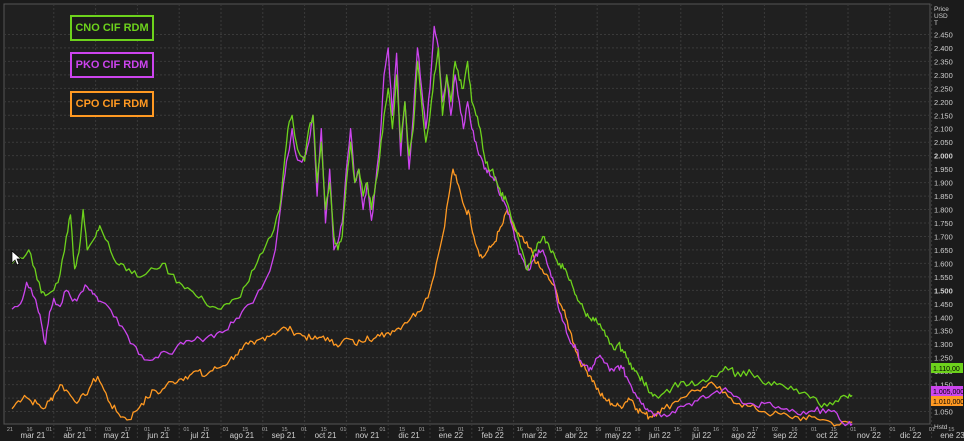  Describe the element at coordinates (16, 258) in the screenshot. I see `mouse-cursor-icon` at that location.